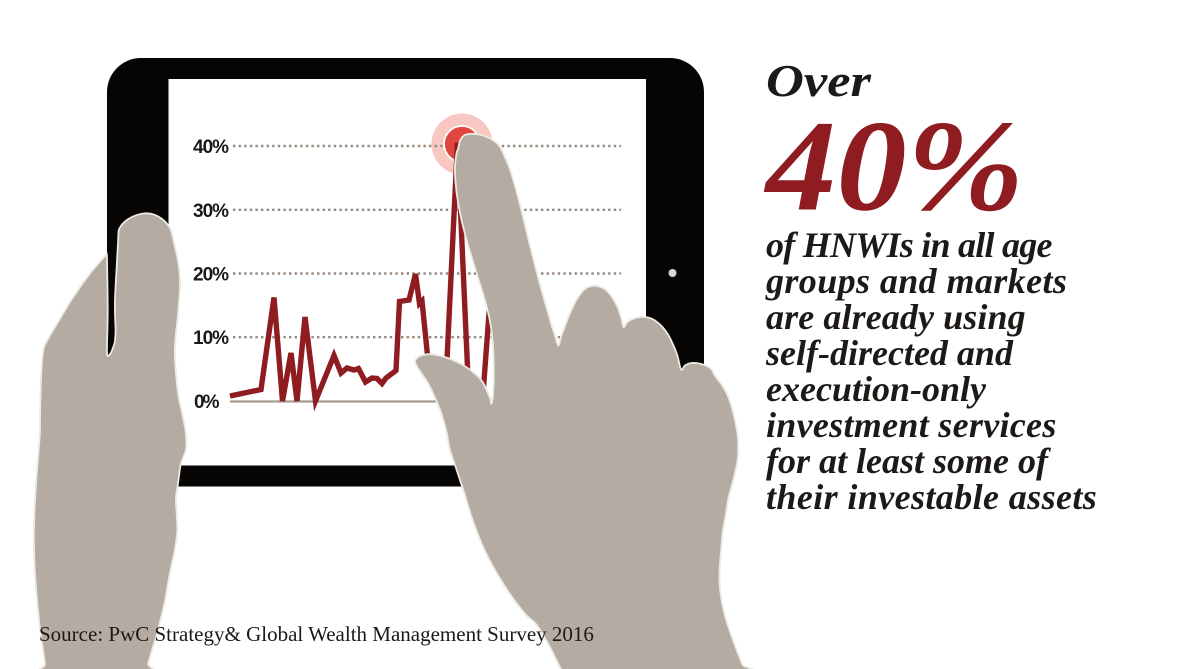 The height and width of the screenshot is (669, 1187). I want to click on svg-text: 20%, so click(211, 275).